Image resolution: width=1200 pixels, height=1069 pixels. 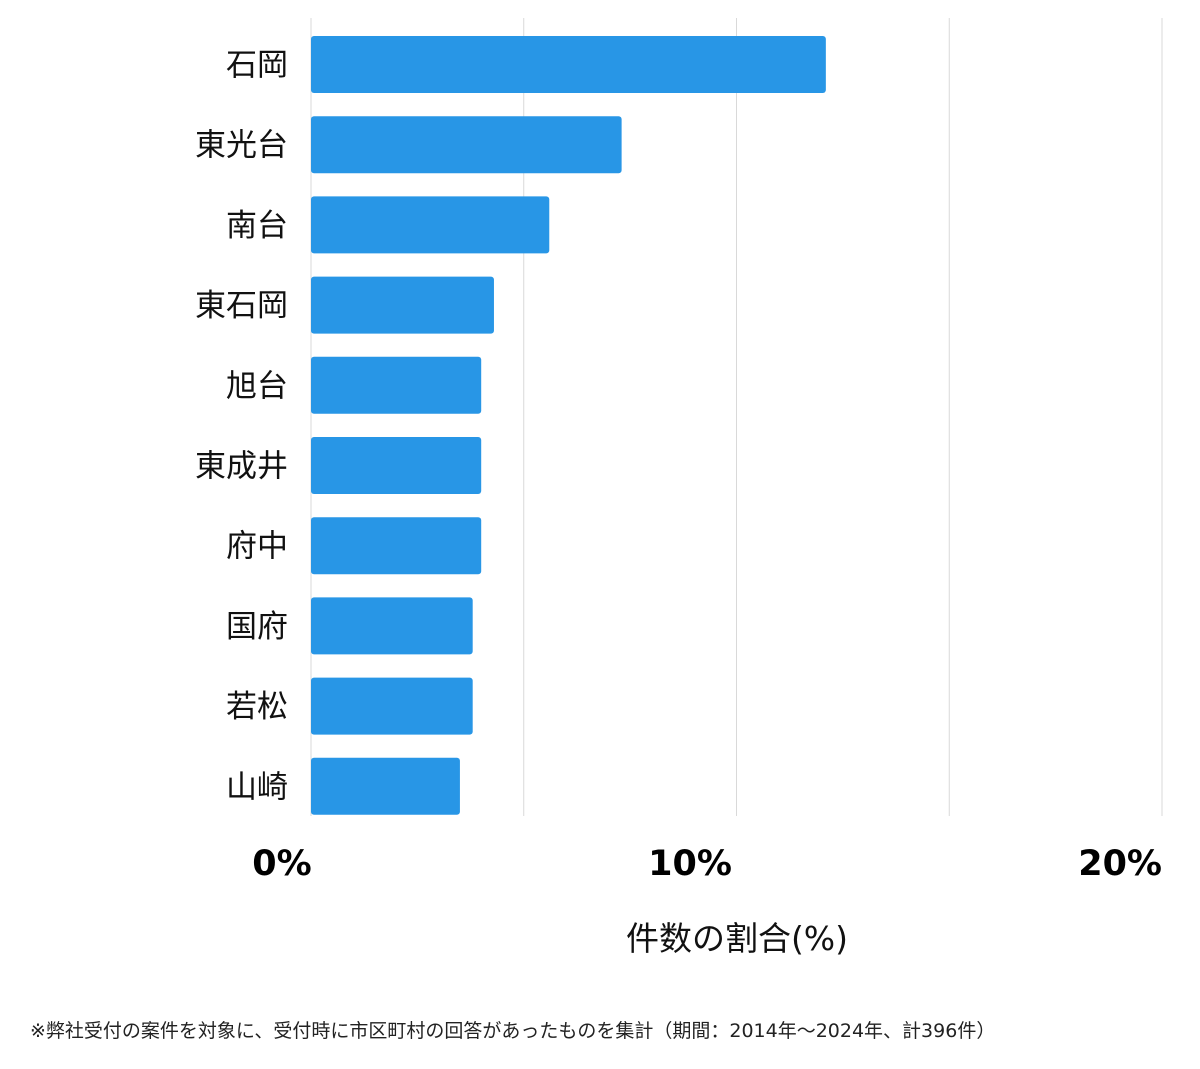 What do you see at coordinates (257, 547) in the screenshot?
I see `category-label: 府中` at bounding box center [257, 547].